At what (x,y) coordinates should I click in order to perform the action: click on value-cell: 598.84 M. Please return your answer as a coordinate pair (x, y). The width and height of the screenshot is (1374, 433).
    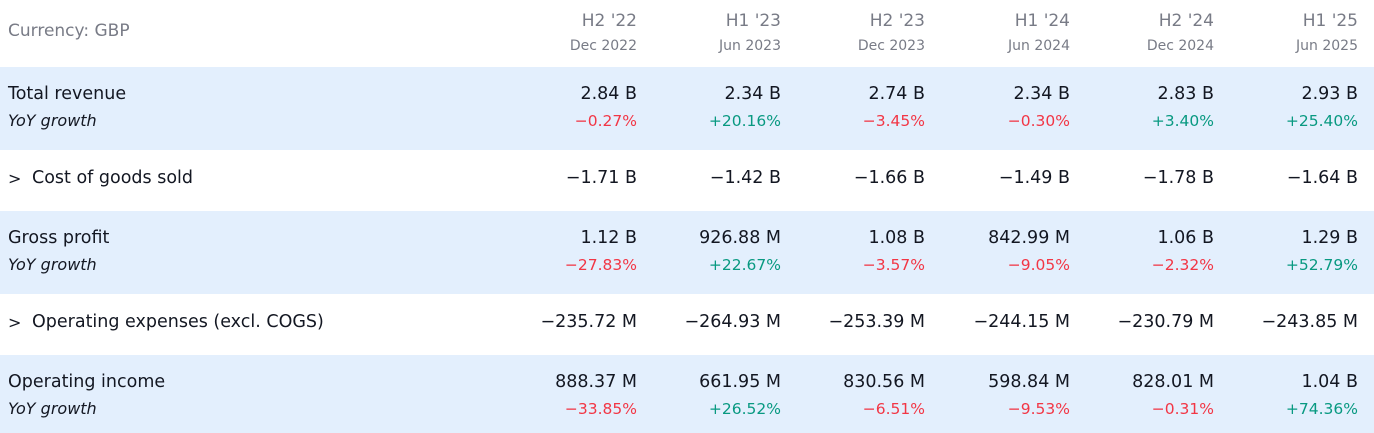
    Looking at the image, I should click on (1029, 382).